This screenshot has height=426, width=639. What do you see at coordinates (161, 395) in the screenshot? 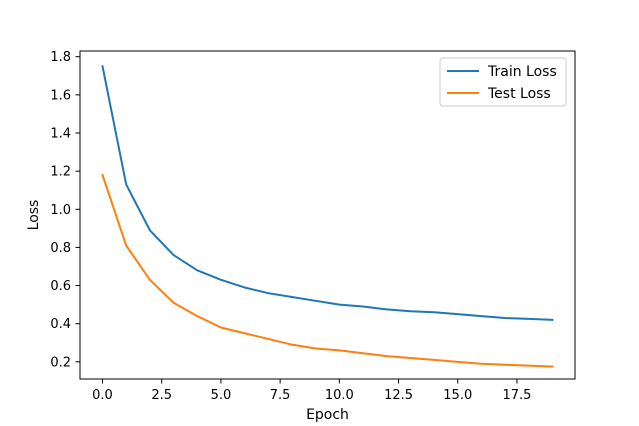
I see `x-tick-label: 2.5` at bounding box center [161, 395].